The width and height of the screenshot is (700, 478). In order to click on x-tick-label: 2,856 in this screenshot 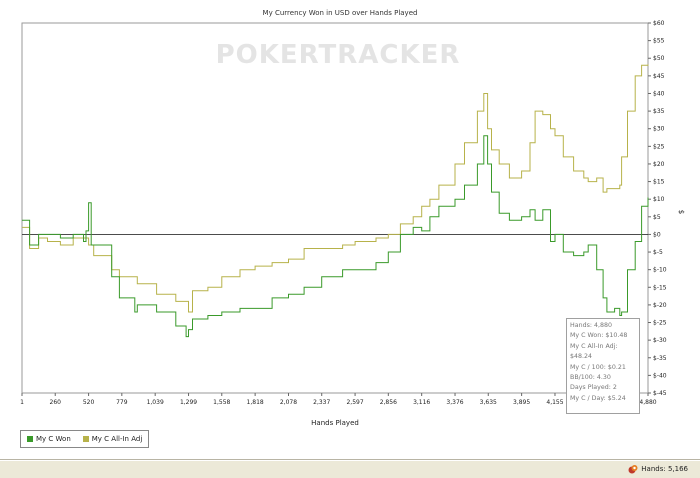, I will do `click(388, 402)`.